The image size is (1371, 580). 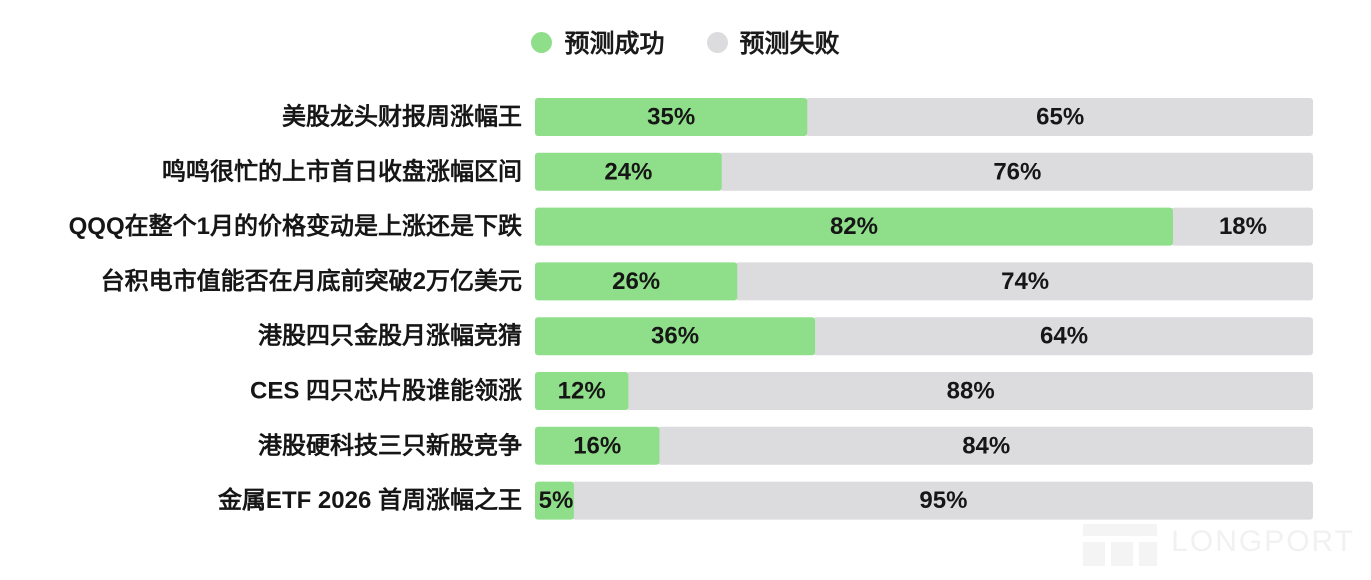 I want to click on value-label-success-4: 36%, so click(x=675, y=336).